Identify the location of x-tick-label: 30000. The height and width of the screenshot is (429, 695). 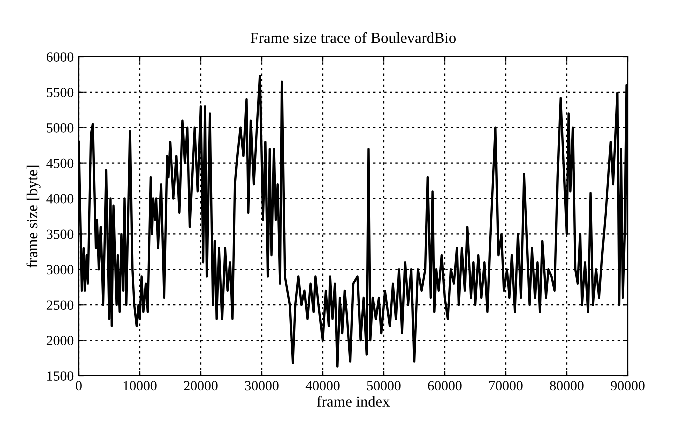
(262, 386).